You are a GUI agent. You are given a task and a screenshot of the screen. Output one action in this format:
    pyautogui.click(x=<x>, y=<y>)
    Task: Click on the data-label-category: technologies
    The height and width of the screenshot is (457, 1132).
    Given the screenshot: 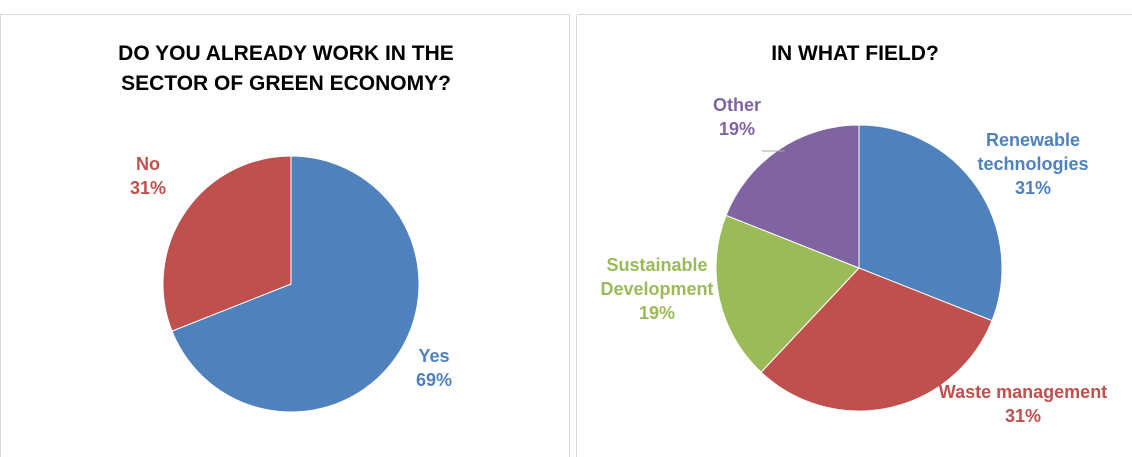 What is the action you would take?
    pyautogui.click(x=1032, y=164)
    